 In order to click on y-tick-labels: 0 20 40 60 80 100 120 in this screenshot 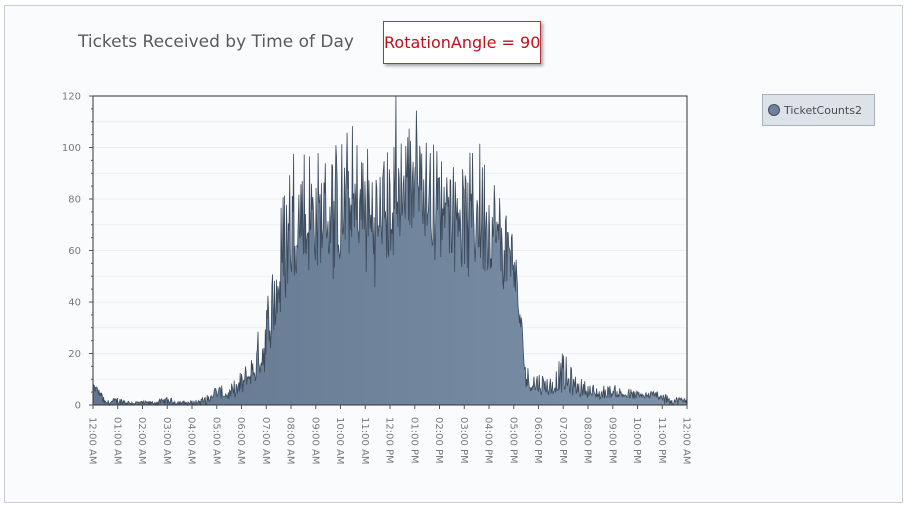, I will do `click(71, 252)`.